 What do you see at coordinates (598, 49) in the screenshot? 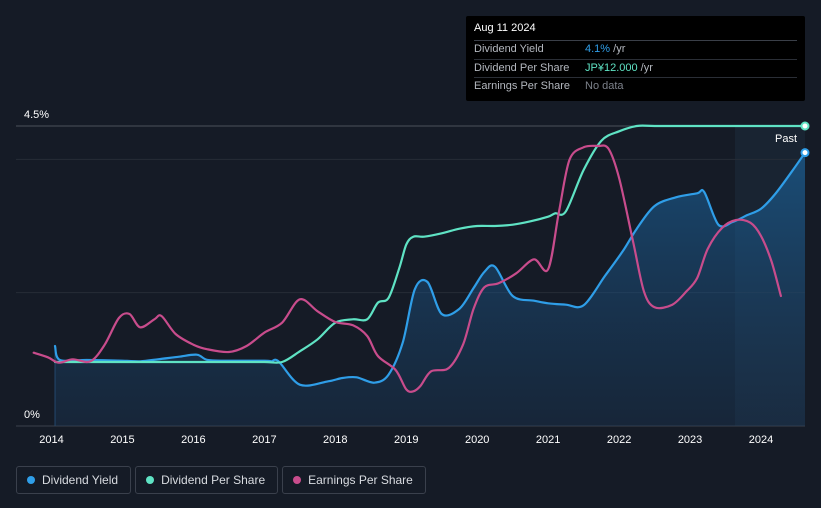
I see `tooltip-value: 4.1%` at bounding box center [598, 49].